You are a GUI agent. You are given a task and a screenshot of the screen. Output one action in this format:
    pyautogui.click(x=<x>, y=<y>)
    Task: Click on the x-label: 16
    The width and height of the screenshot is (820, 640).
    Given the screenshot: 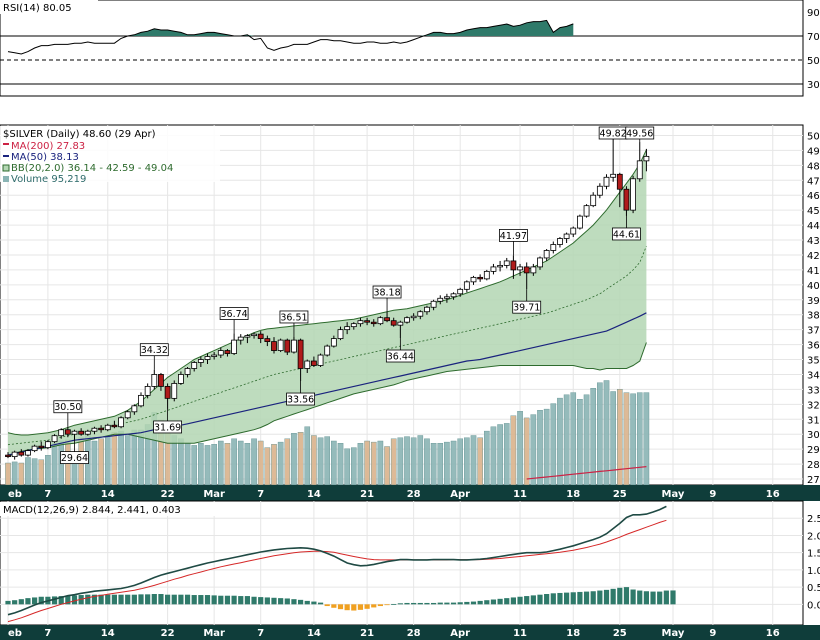 What is the action you would take?
    pyautogui.click(x=773, y=494)
    